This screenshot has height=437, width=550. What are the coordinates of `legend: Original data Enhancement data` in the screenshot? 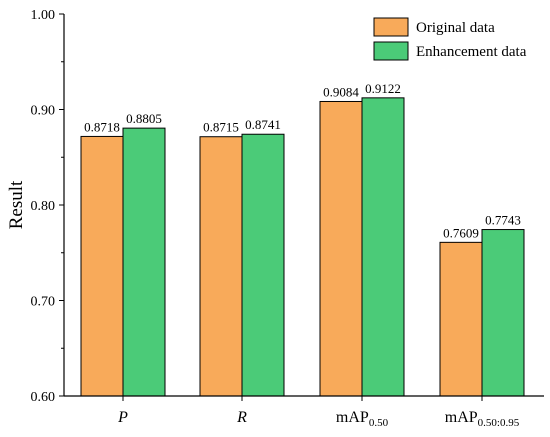 It's located at (450, 39).